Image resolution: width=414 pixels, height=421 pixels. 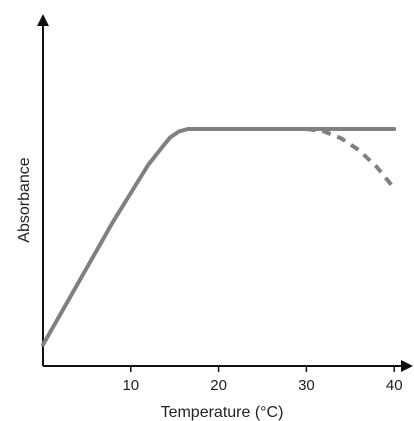 What do you see at coordinates (130, 385) in the screenshot?
I see `x-tick-label-10: 10` at bounding box center [130, 385].